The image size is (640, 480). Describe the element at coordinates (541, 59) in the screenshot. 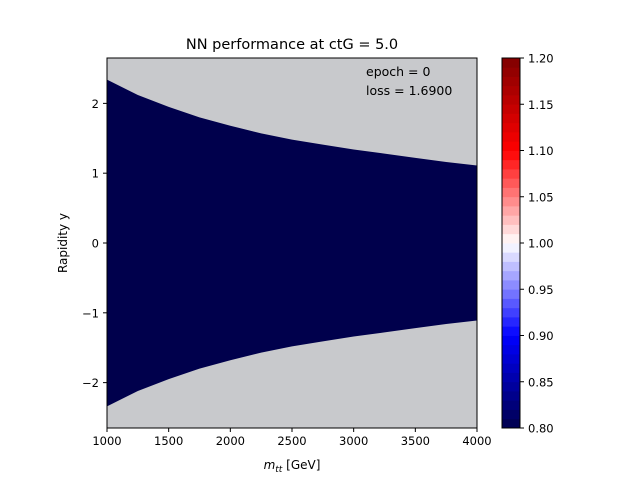

I see `colorbar-tick-label: 1.20` at that location.